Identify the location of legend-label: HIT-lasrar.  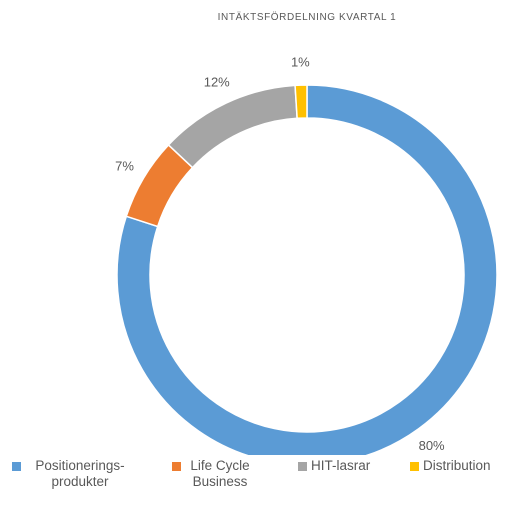
(341, 465).